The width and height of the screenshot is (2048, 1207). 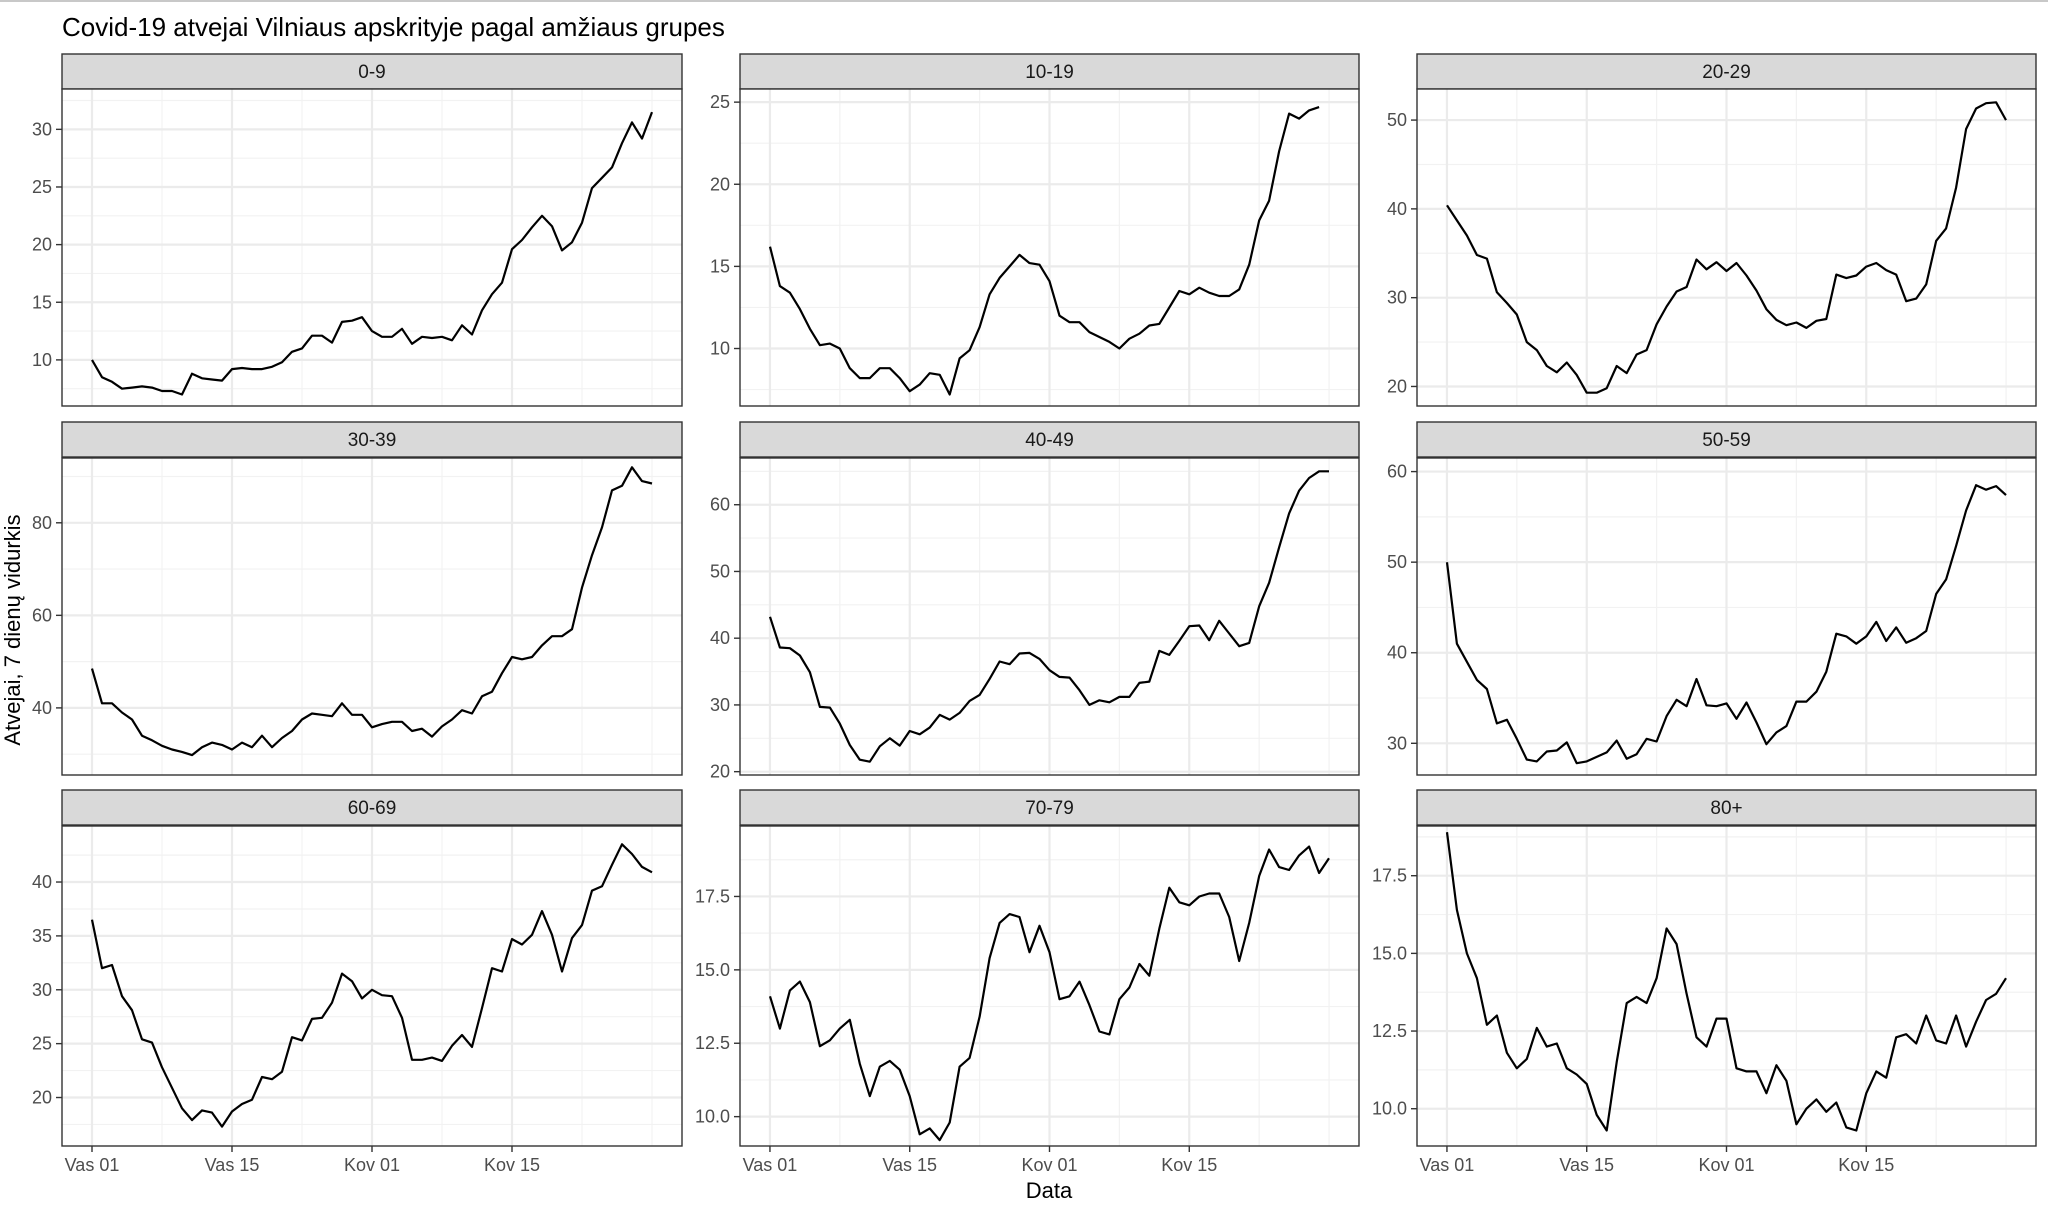 I want to click on facet-strip-label: 10-19, so click(x=1049, y=72).